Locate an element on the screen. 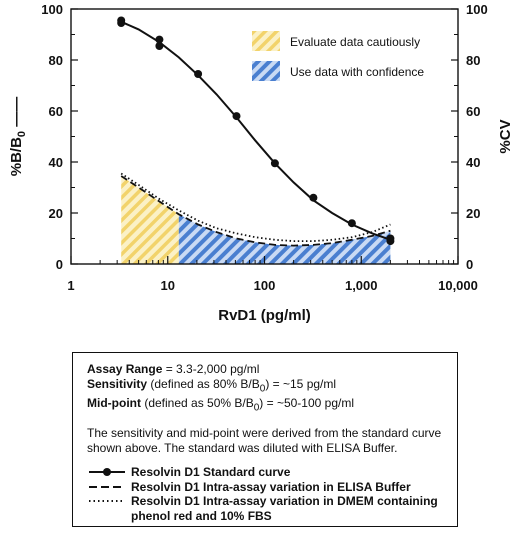  y-left-tick-label: 0 is located at coordinates (59, 264).